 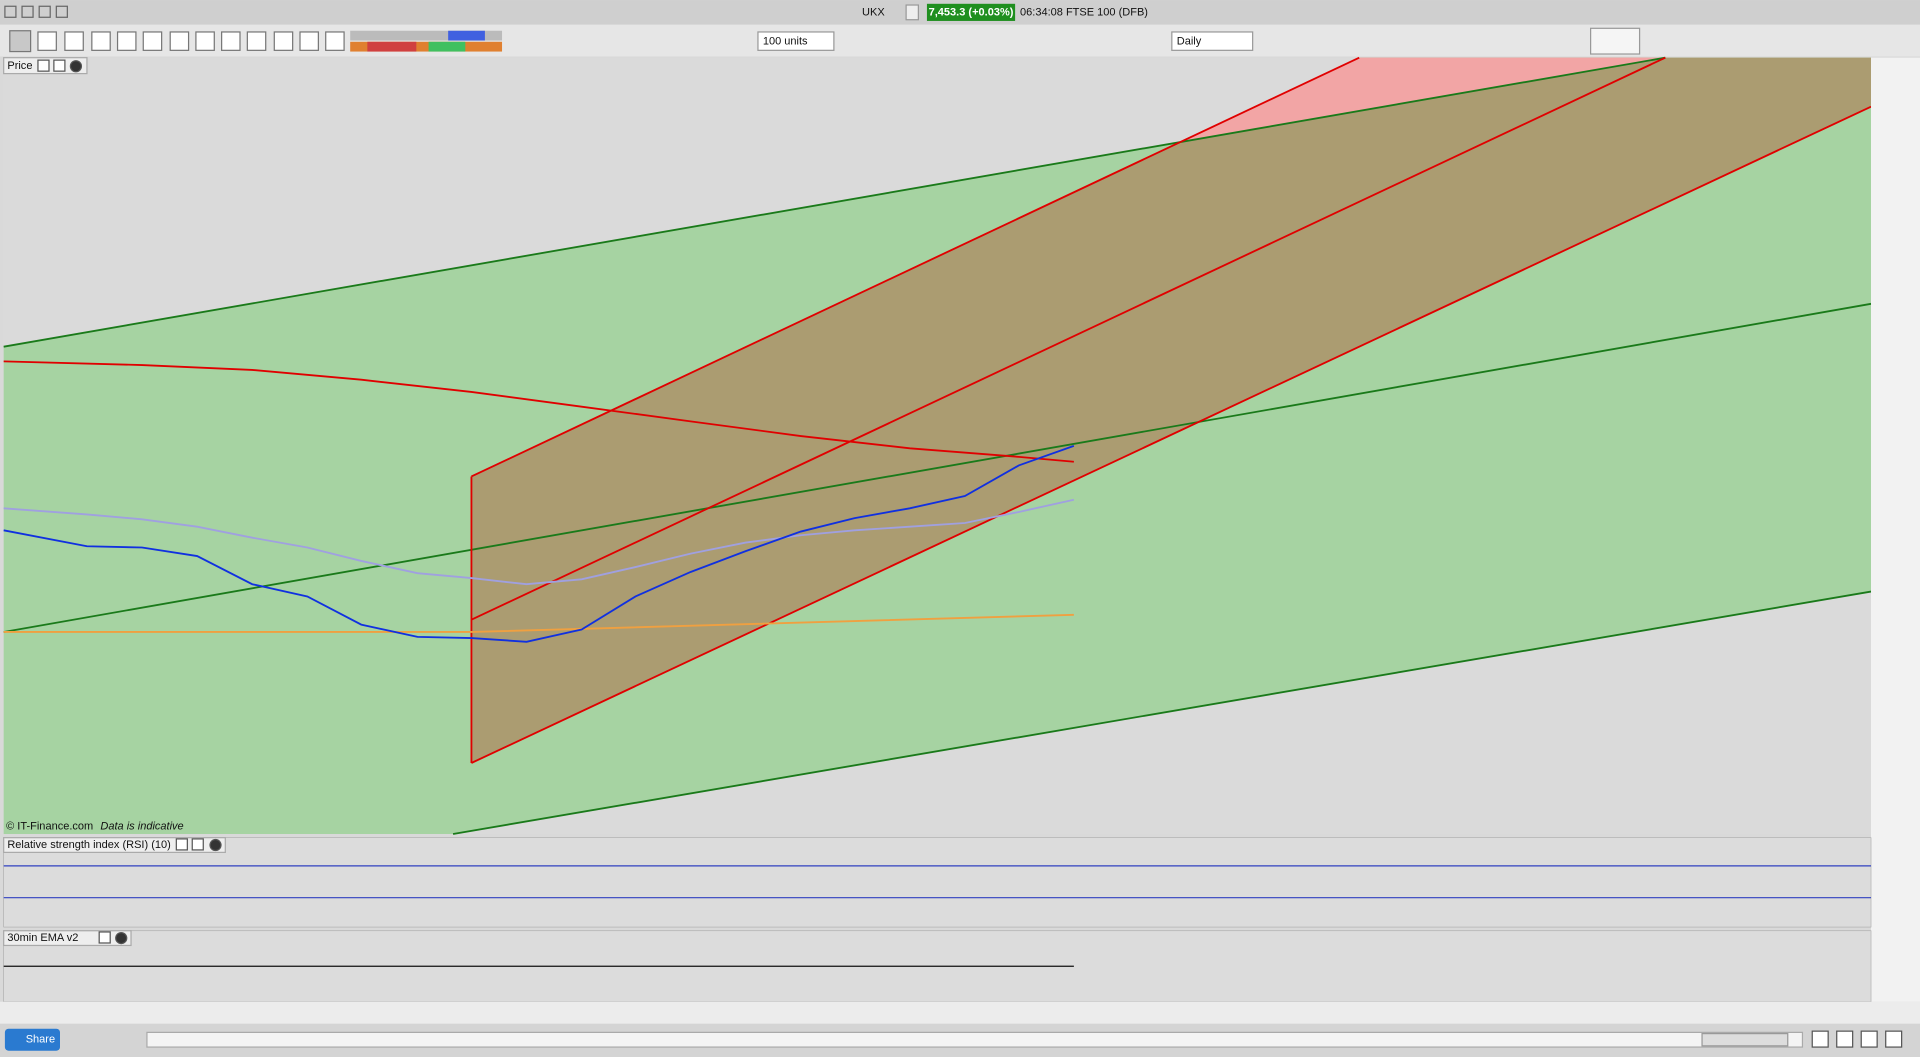 What do you see at coordinates (912, 12) in the screenshot?
I see `info-icon` at bounding box center [912, 12].